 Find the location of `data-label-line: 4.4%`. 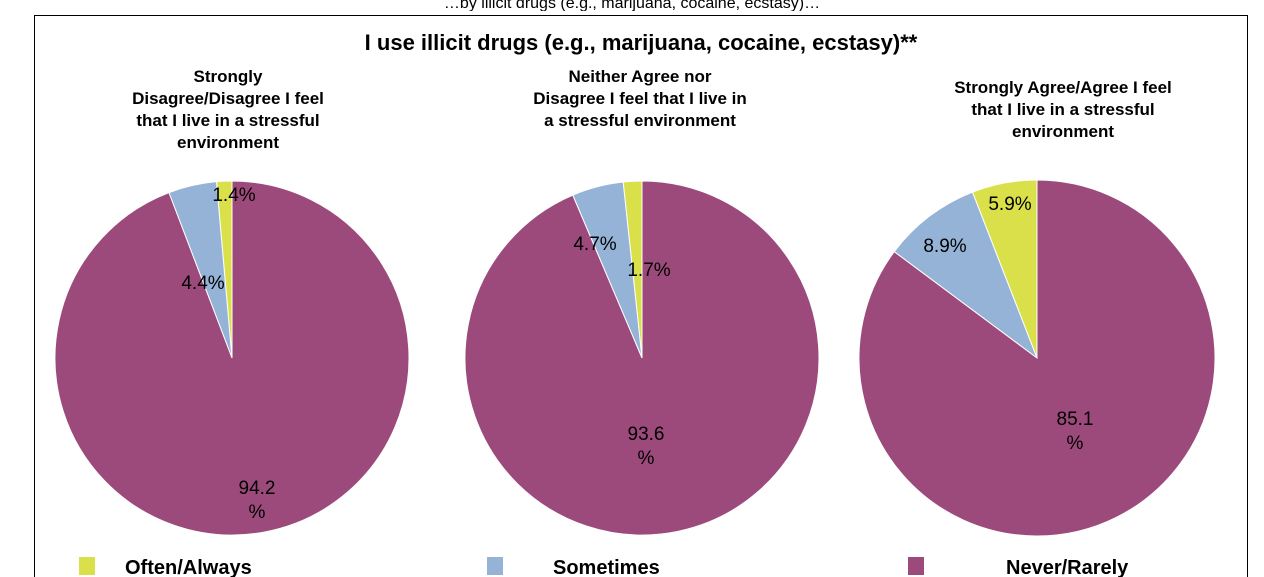

data-label-line: 4.4% is located at coordinates (202, 283).